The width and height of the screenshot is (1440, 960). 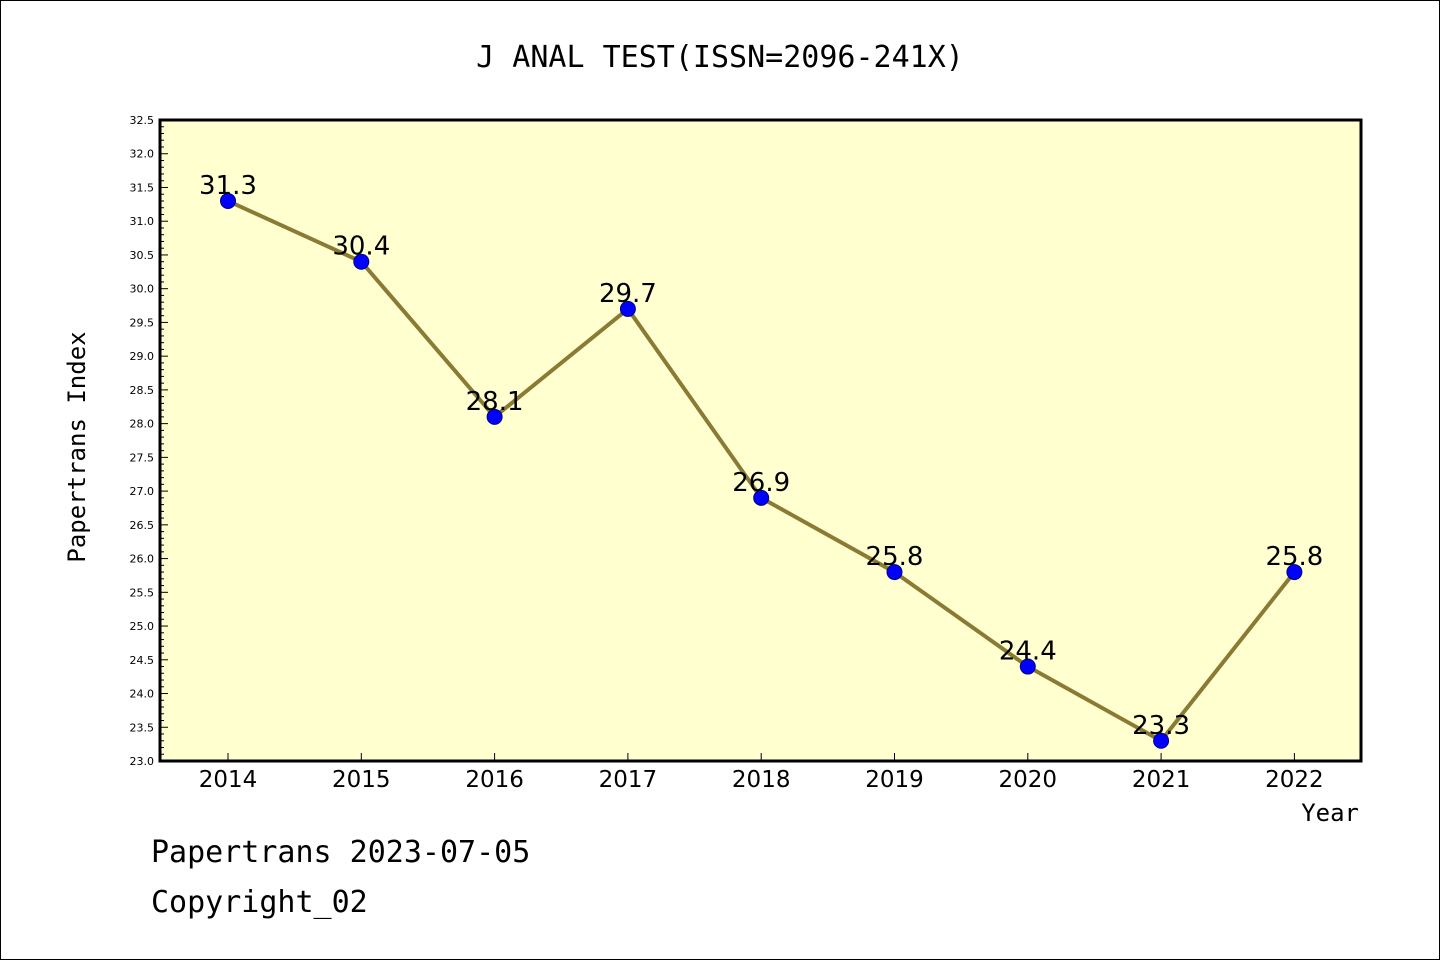 What do you see at coordinates (1028, 780) in the screenshot?
I see `x-tick-label: 2020` at bounding box center [1028, 780].